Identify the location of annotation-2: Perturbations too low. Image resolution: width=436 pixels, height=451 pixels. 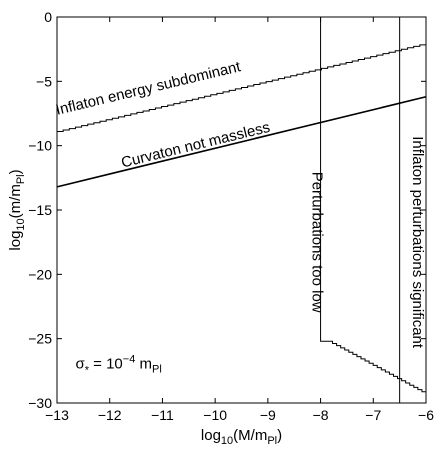
(317, 242).